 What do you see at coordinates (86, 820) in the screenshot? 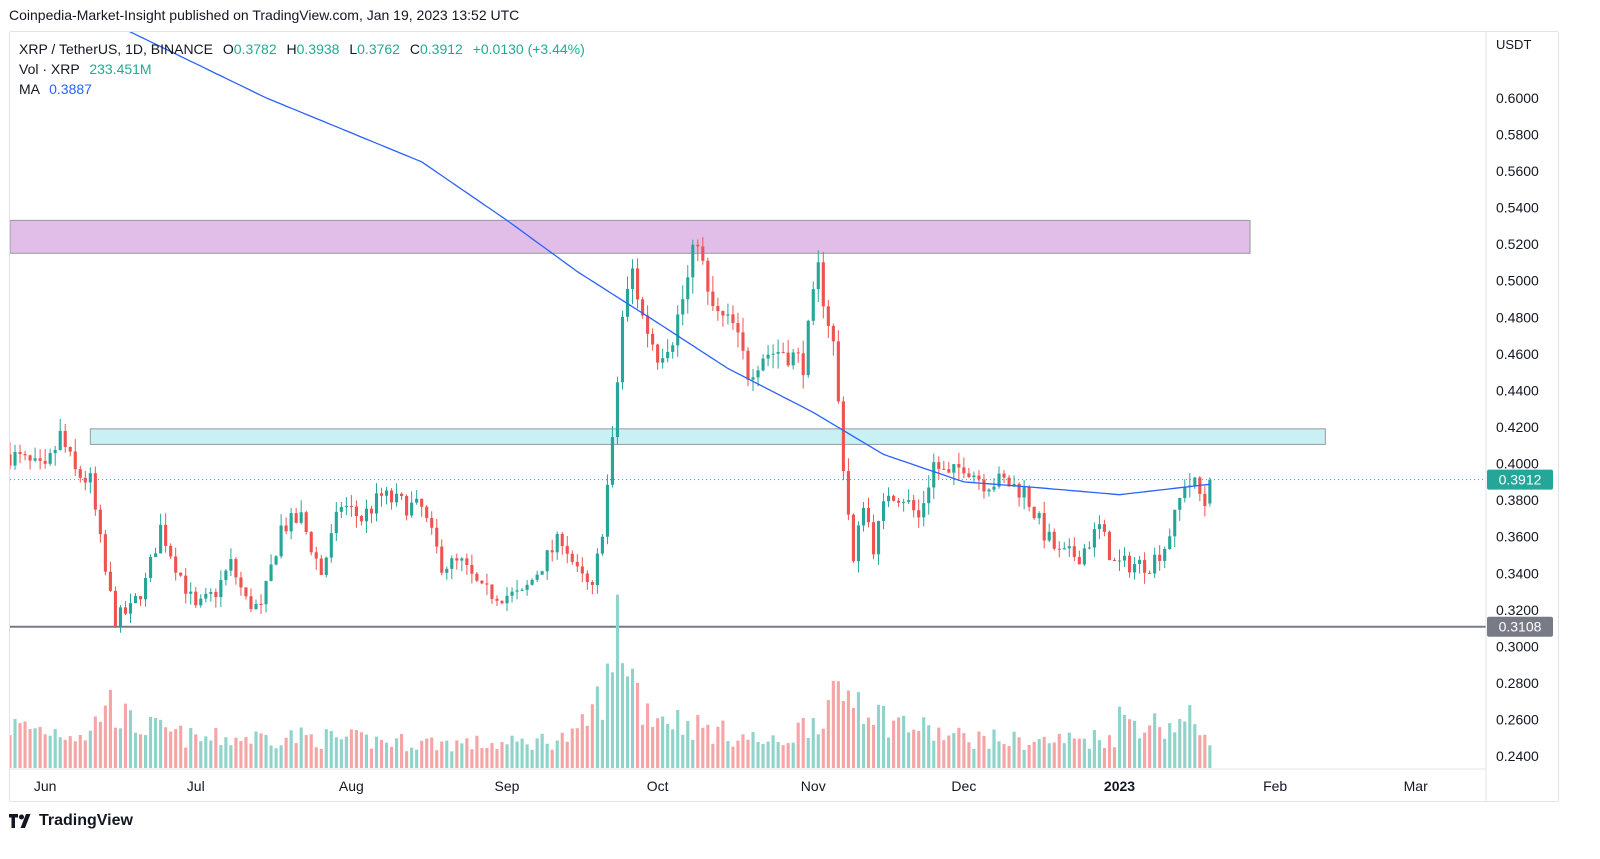
I see `tradingview-logo-text: TradingView` at bounding box center [86, 820].